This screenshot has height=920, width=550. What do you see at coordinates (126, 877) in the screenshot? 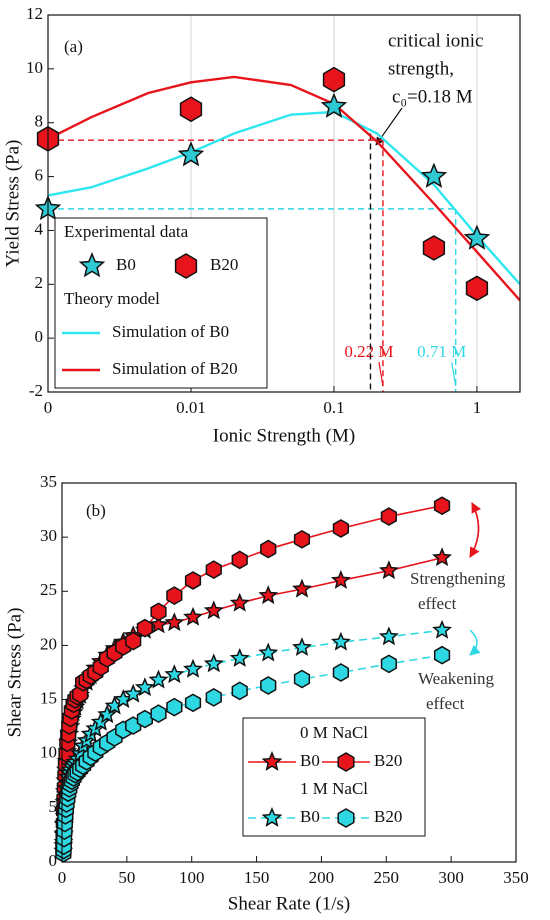
I see `x-tick-label: 50` at bounding box center [126, 877].